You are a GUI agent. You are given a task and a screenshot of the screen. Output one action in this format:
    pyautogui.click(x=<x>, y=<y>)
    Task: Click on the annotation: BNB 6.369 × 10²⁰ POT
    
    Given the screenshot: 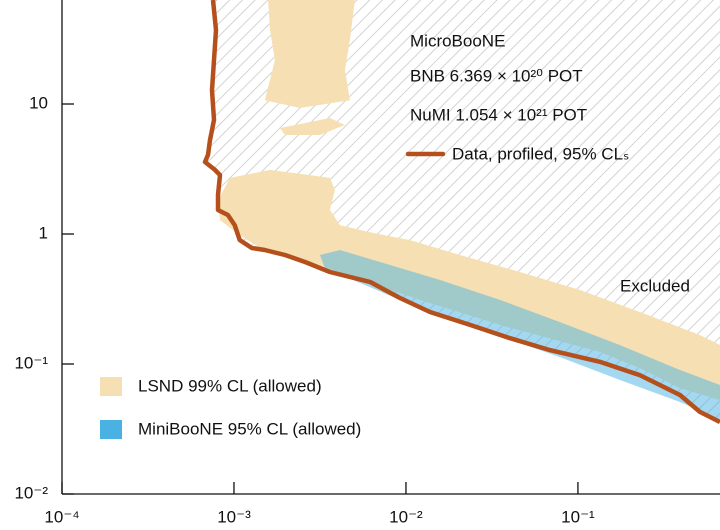 What is the action you would take?
    pyautogui.click(x=496, y=75)
    